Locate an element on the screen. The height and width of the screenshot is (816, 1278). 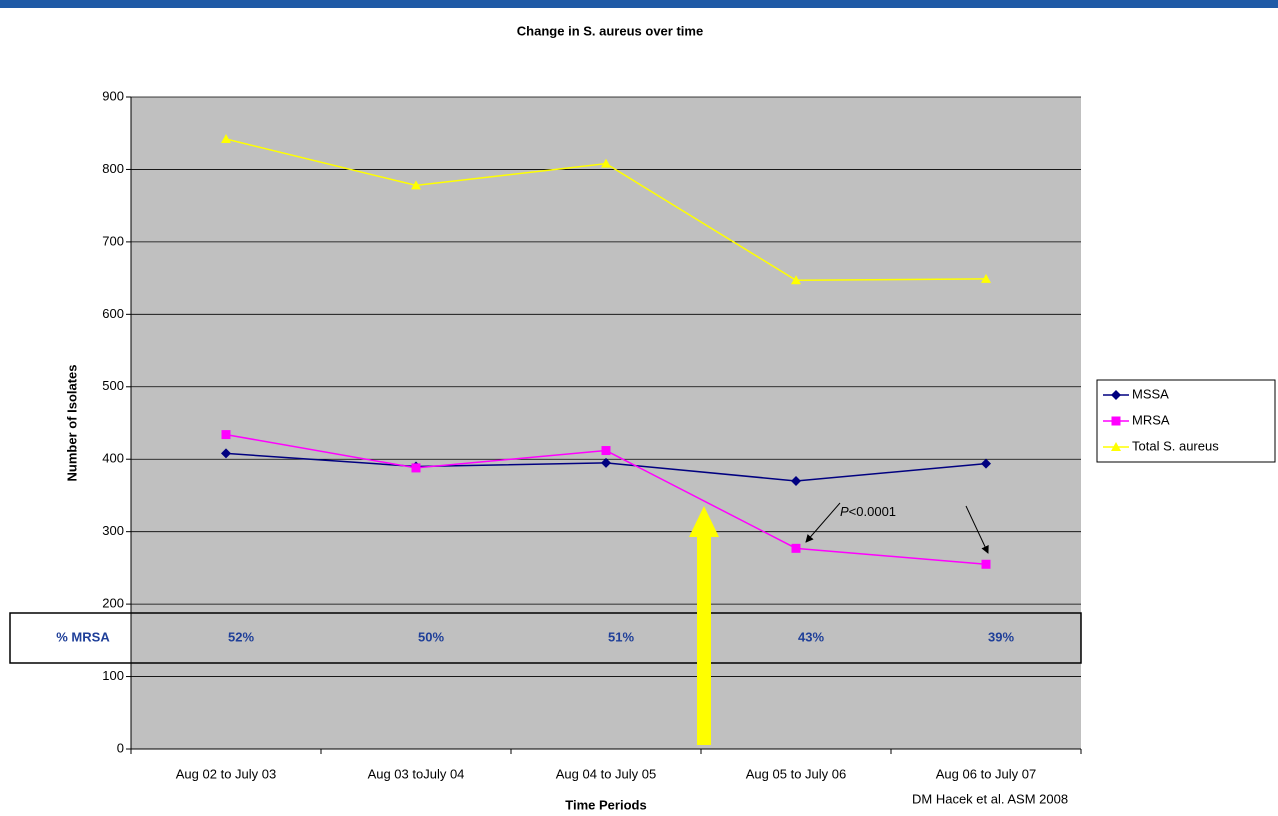
y-tick-label: 100 is located at coordinates (113, 675).